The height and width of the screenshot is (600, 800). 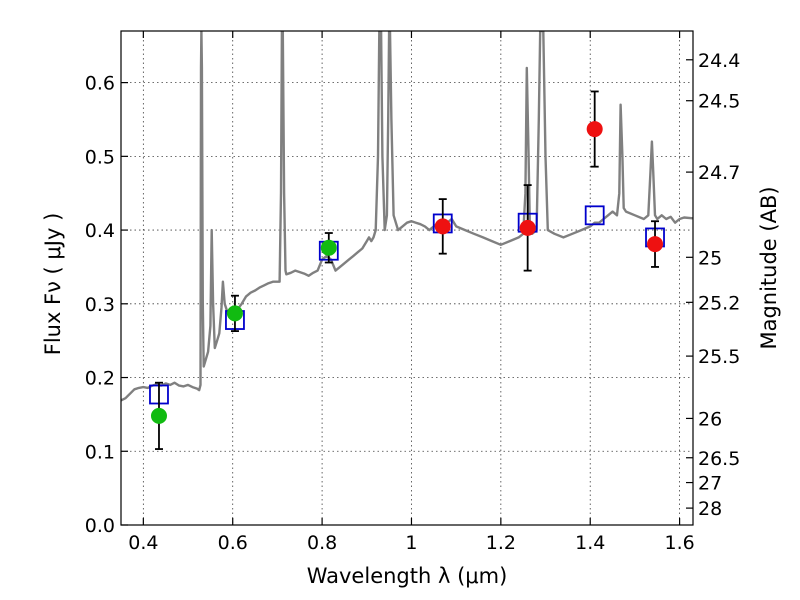 What do you see at coordinates (710, 419) in the screenshot?
I see `y2-tick-label: 26` at bounding box center [710, 419].